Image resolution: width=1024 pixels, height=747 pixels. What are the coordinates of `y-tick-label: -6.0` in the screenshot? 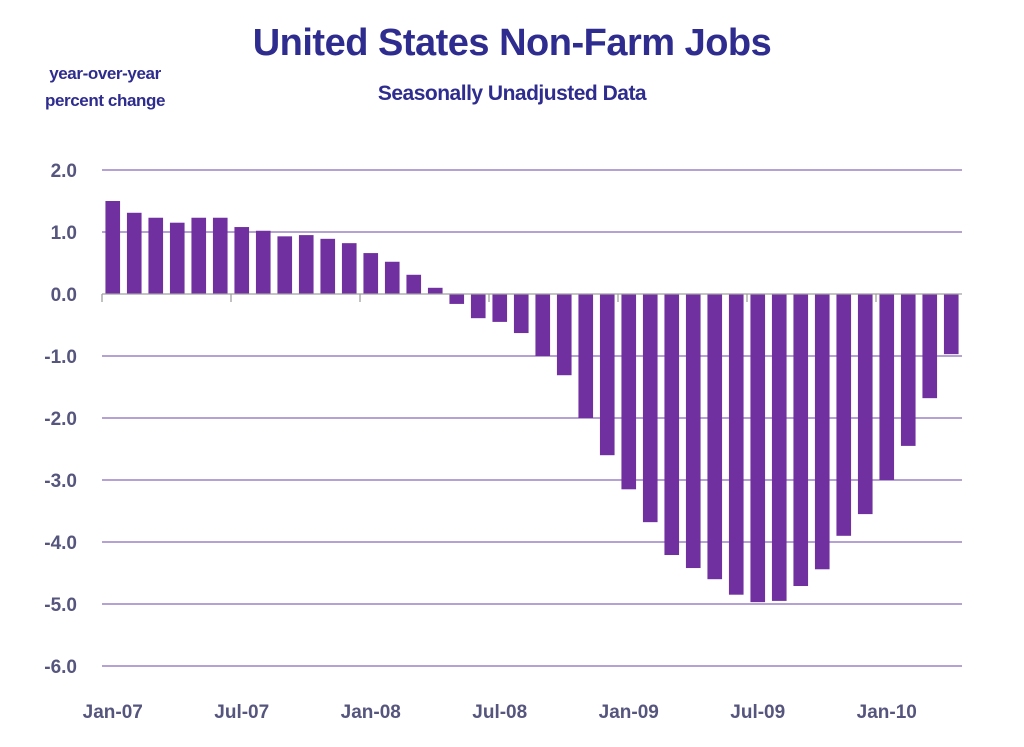 It's located at (60, 667).